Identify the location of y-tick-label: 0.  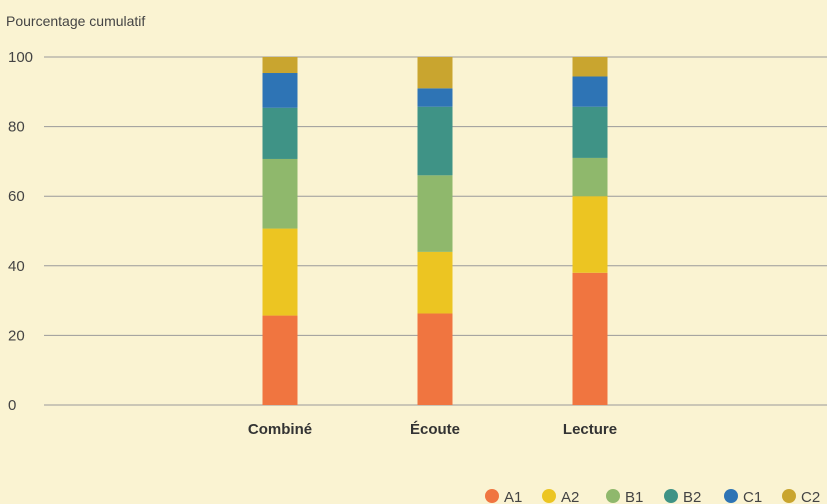
(12, 405).